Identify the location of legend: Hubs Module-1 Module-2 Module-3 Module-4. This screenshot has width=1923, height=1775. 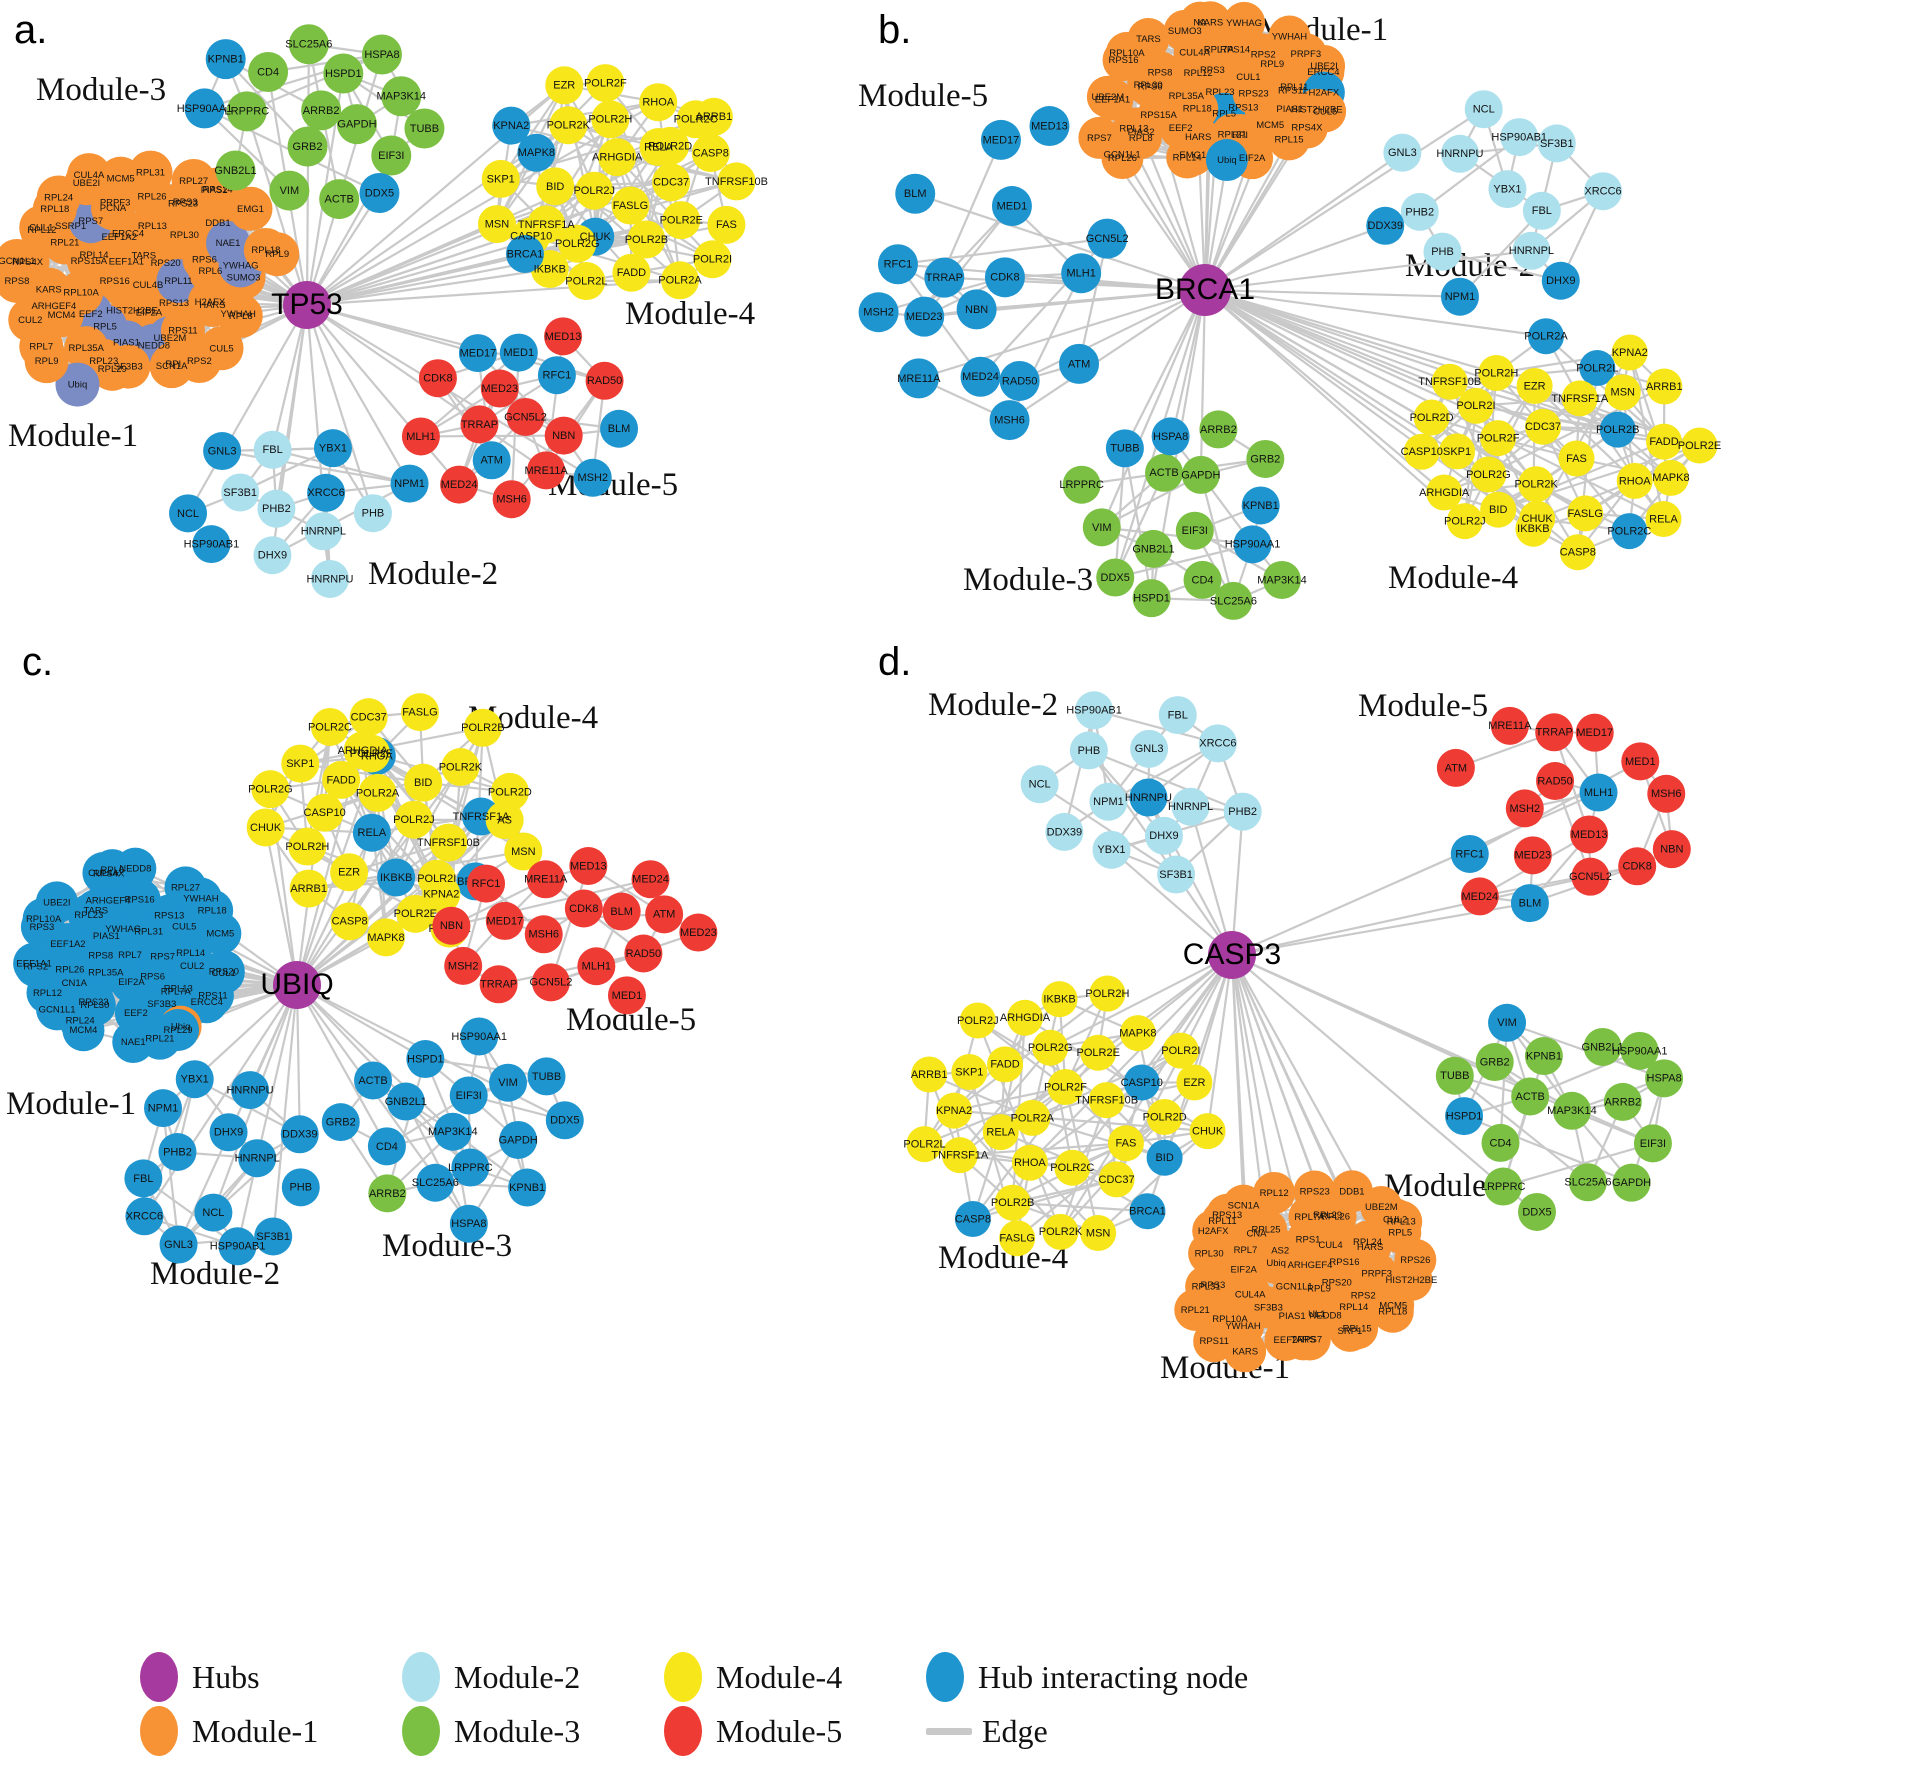
(694, 1710).